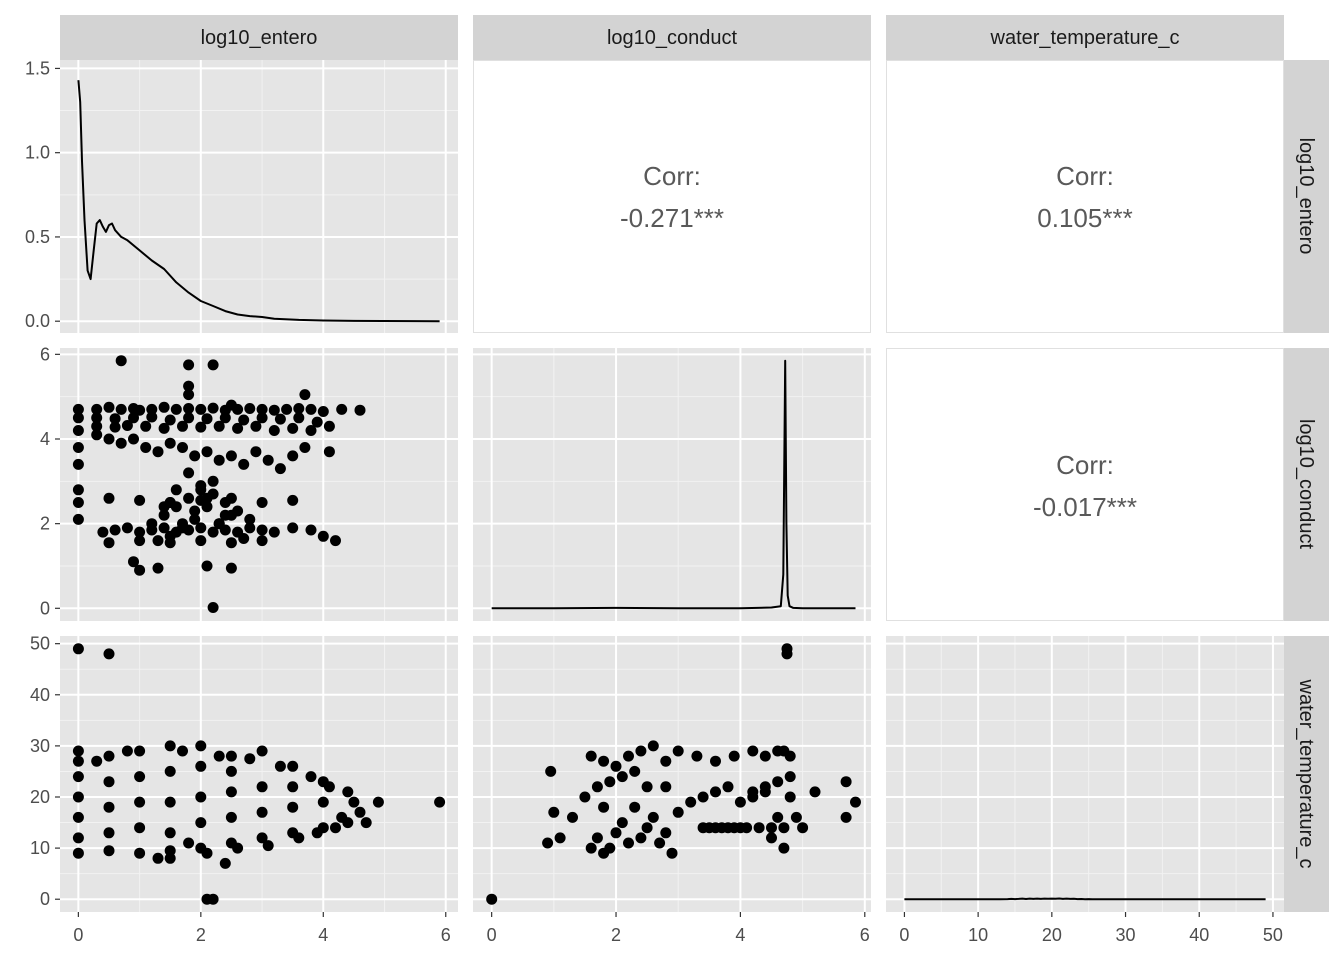 This screenshot has height=960, width=1344. What do you see at coordinates (672, 37) in the screenshot?
I see `column-strip-2: log10_conduct` at bounding box center [672, 37].